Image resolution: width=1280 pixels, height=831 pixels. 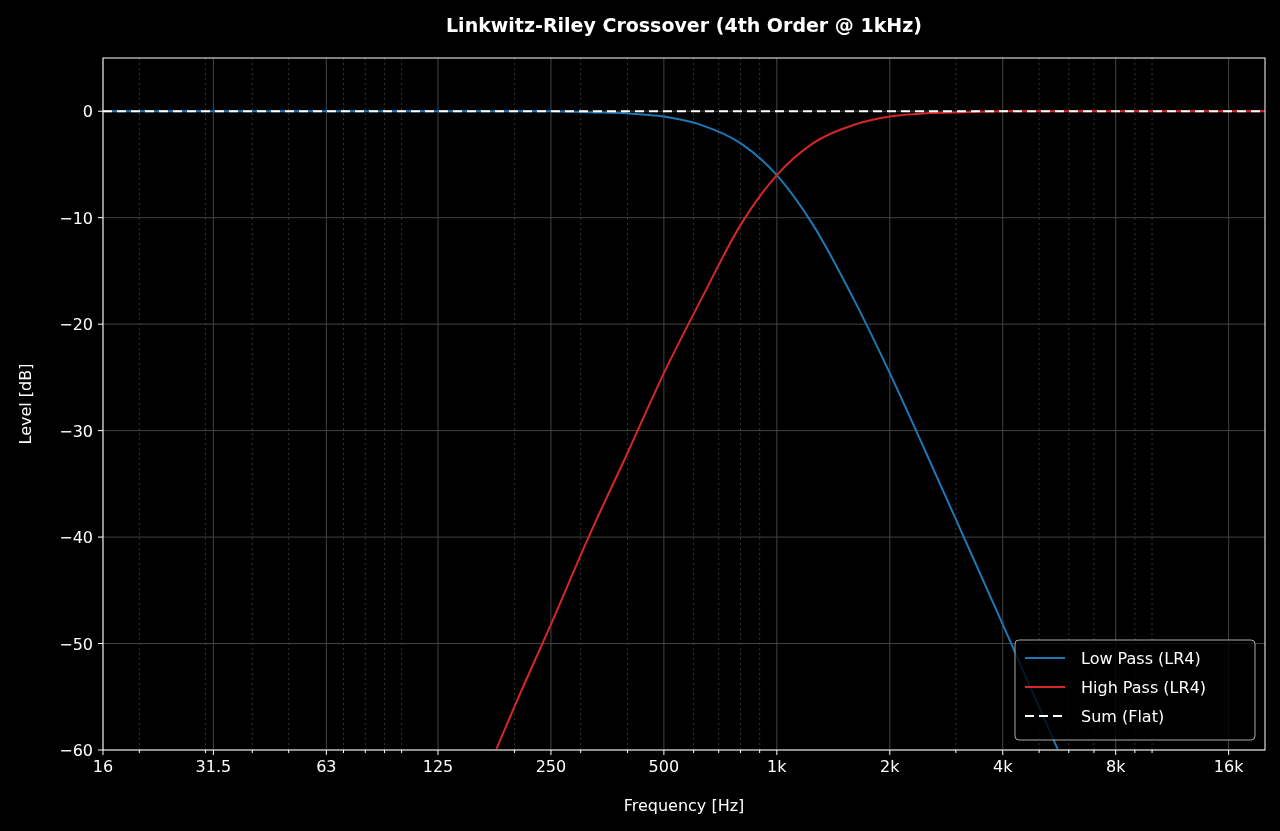 What do you see at coordinates (438, 766) in the screenshot?
I see `x-tick-label: 125` at bounding box center [438, 766].